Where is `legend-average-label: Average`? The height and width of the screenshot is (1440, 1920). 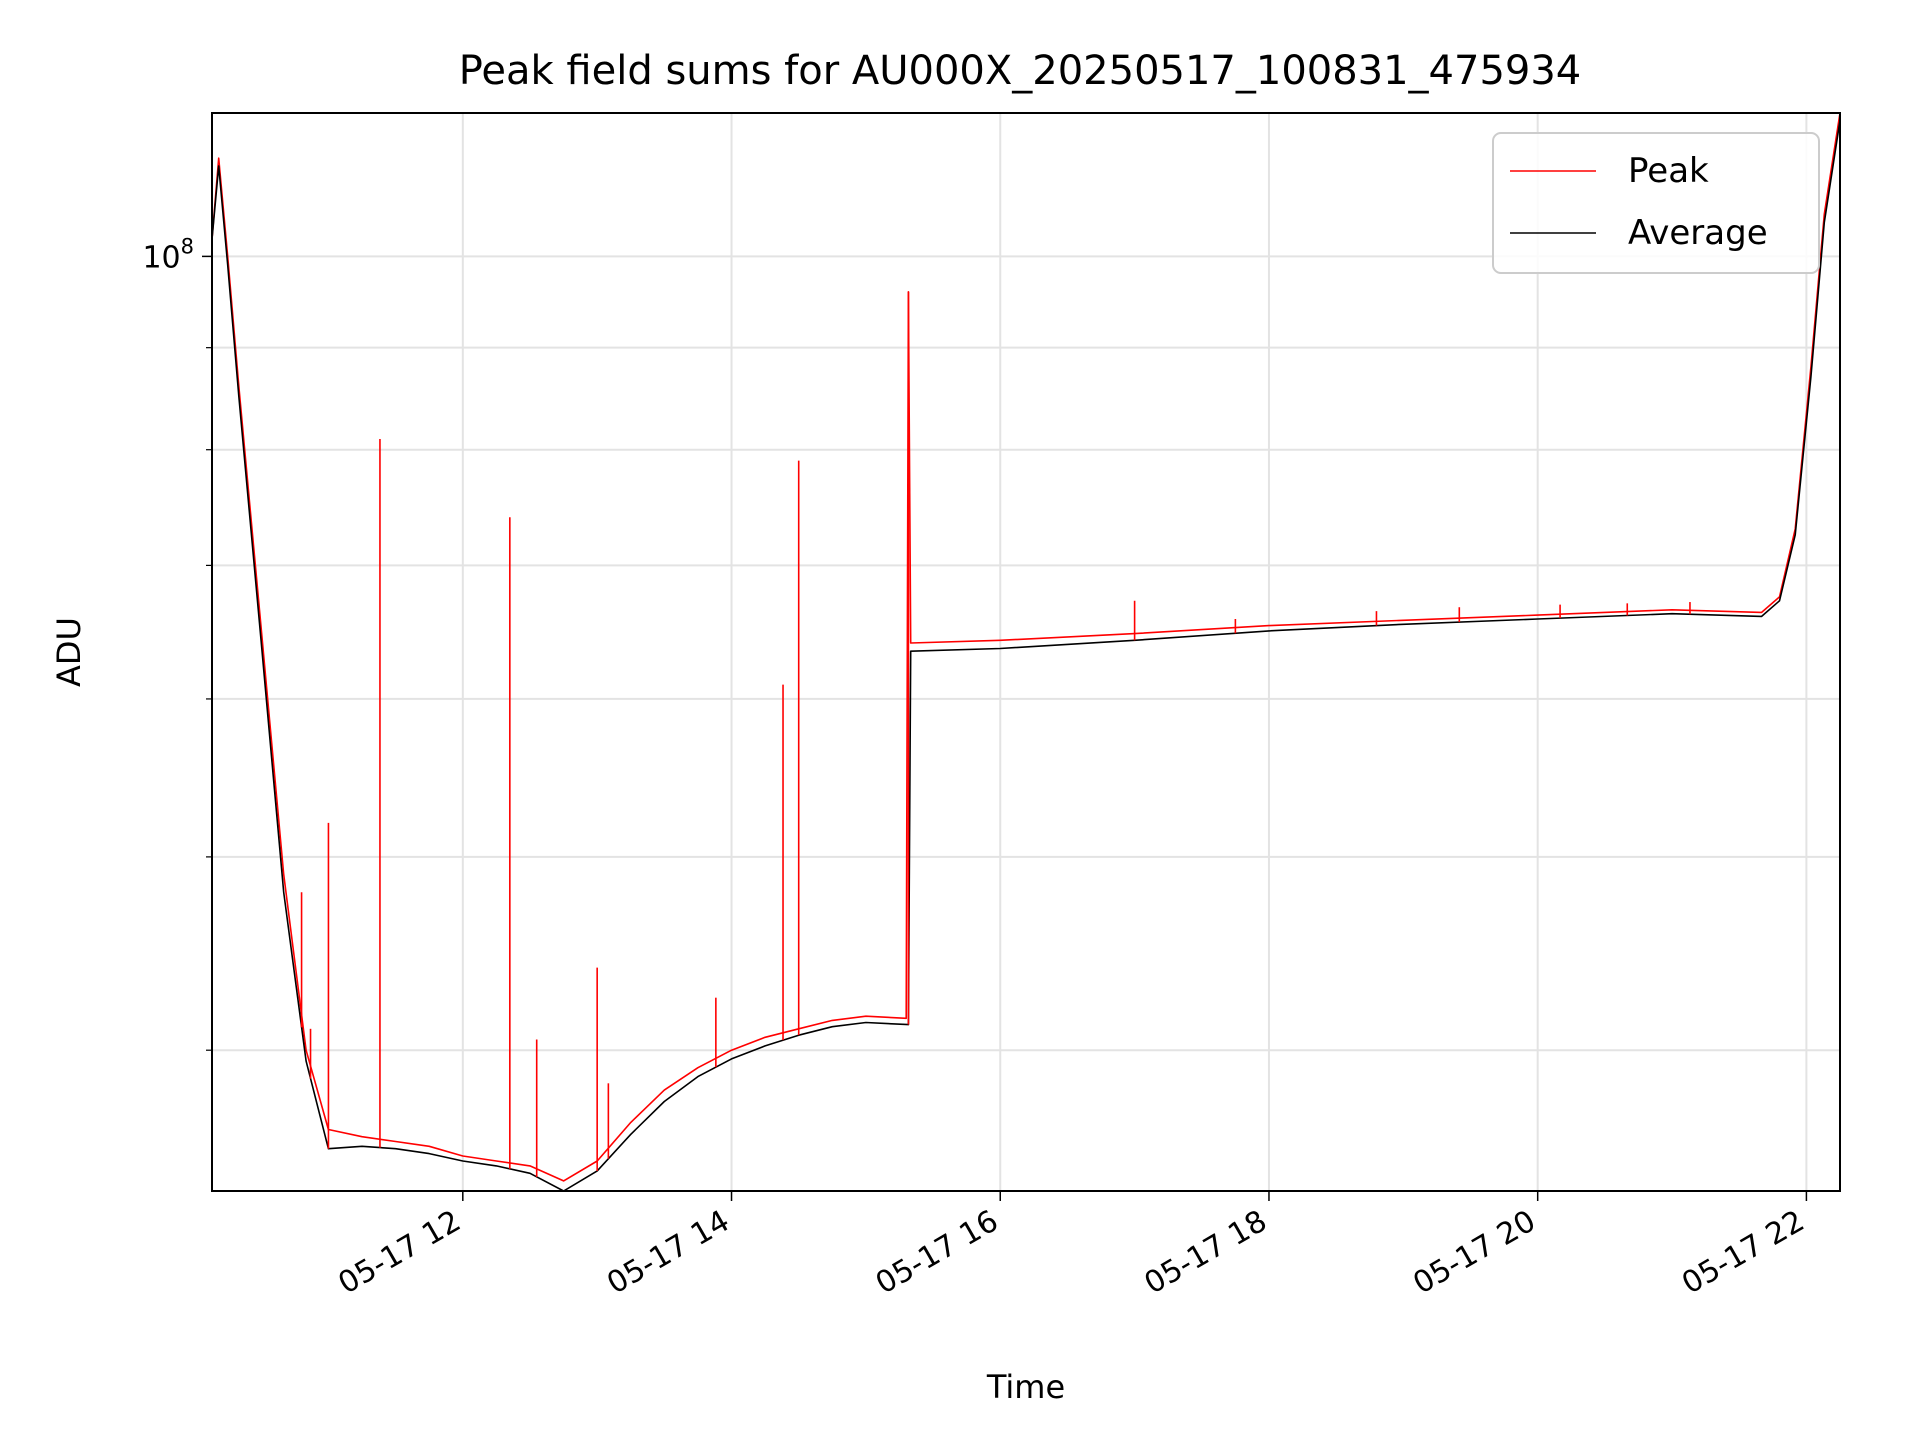 legend-average-label: Average is located at coordinates (1698, 233).